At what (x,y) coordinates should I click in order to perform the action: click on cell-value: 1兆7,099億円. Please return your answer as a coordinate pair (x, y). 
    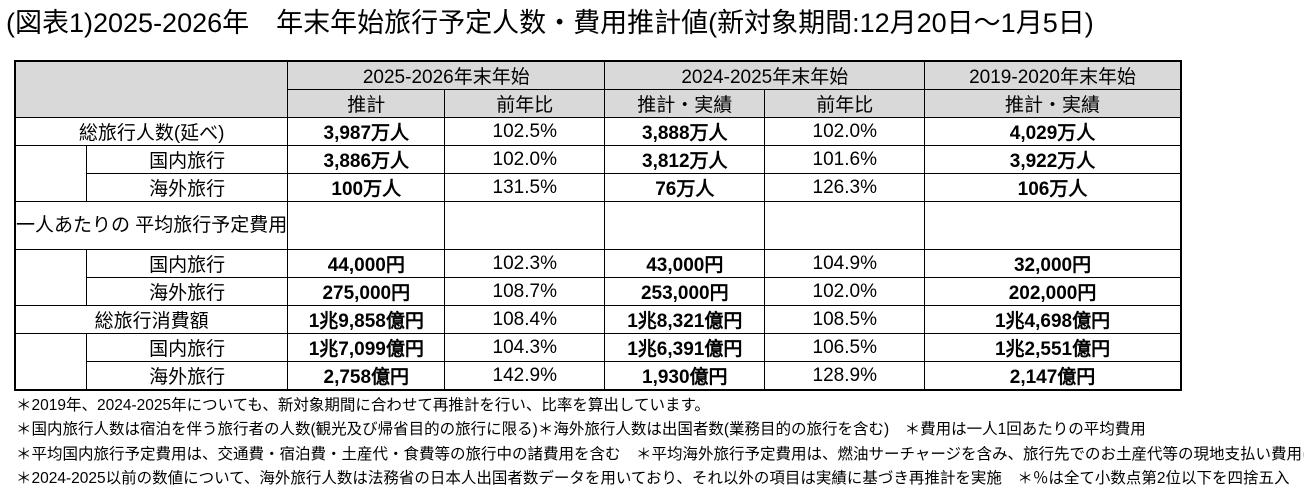
    Looking at the image, I should click on (366, 347).